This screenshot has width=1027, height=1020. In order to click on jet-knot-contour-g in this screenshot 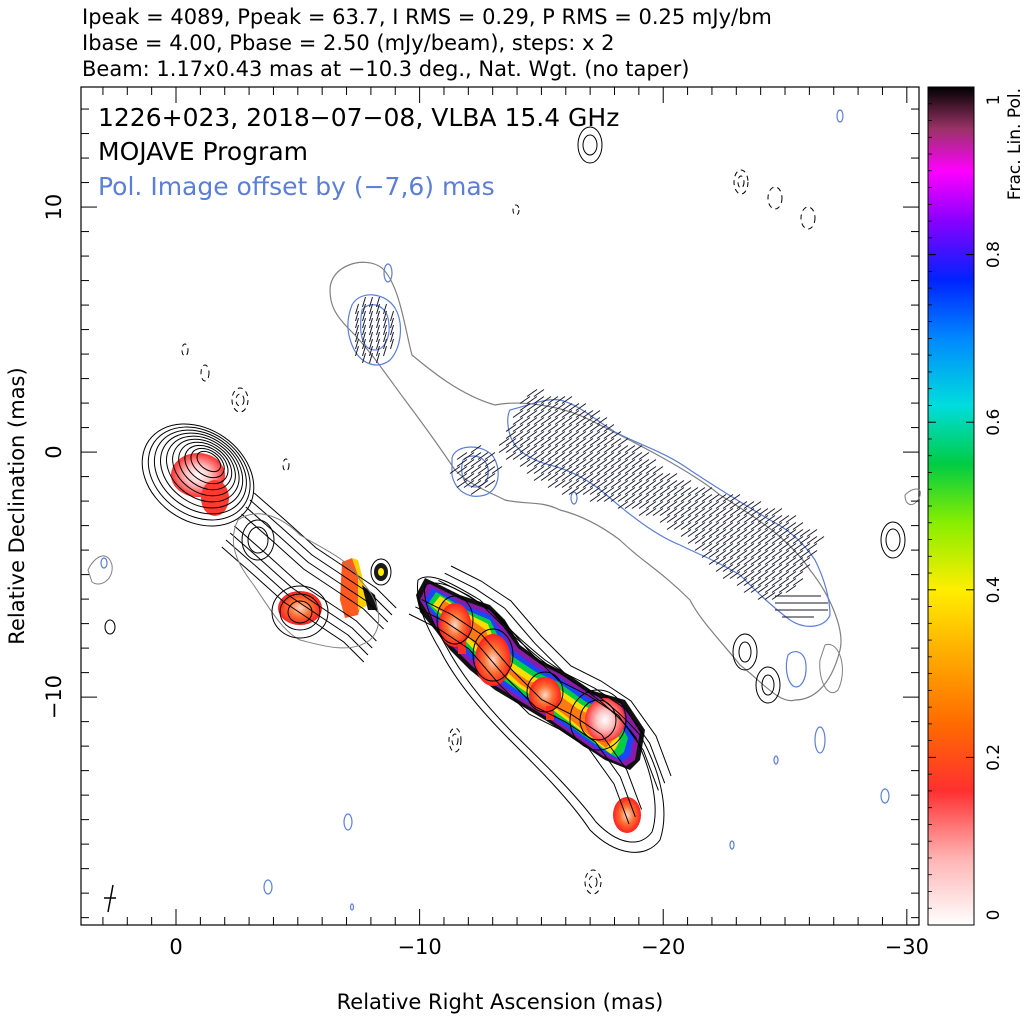, I will do `click(545, 692)`.